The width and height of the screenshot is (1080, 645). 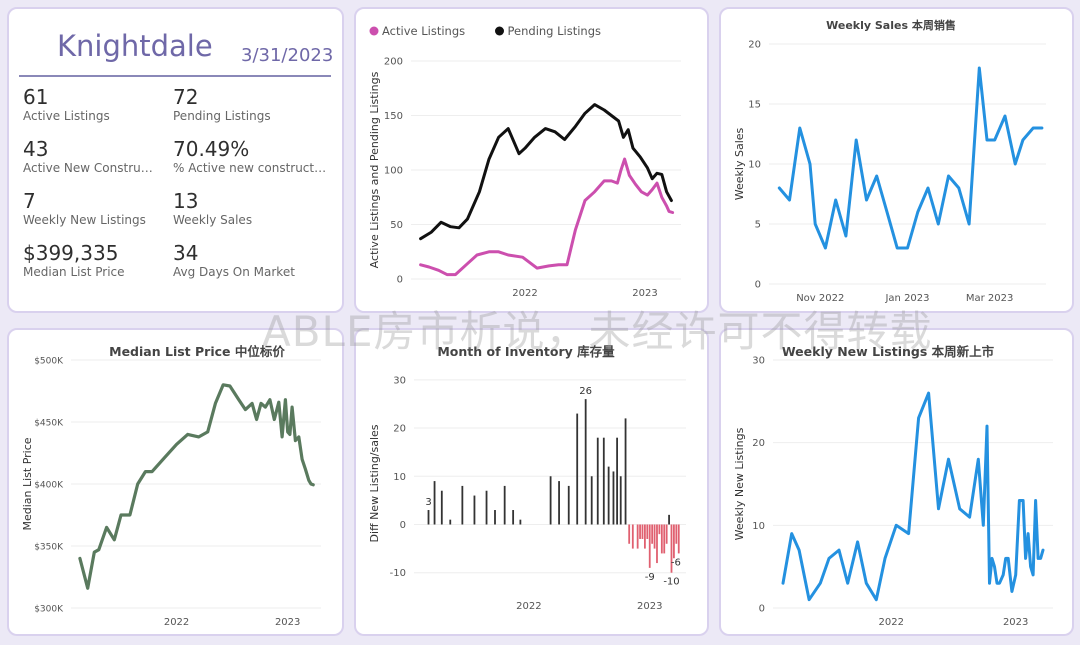 I want to click on data-label: -10, so click(x=671, y=582).